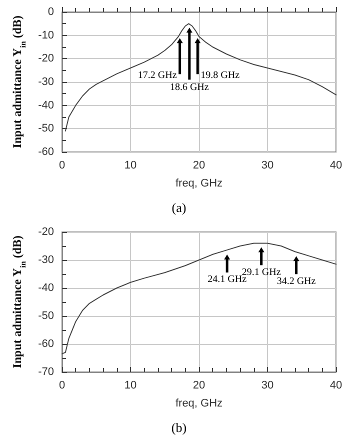 The width and height of the screenshot is (358, 441). Describe the element at coordinates (296, 282) in the screenshot. I see `annotation: 34.2 GHz` at that location.